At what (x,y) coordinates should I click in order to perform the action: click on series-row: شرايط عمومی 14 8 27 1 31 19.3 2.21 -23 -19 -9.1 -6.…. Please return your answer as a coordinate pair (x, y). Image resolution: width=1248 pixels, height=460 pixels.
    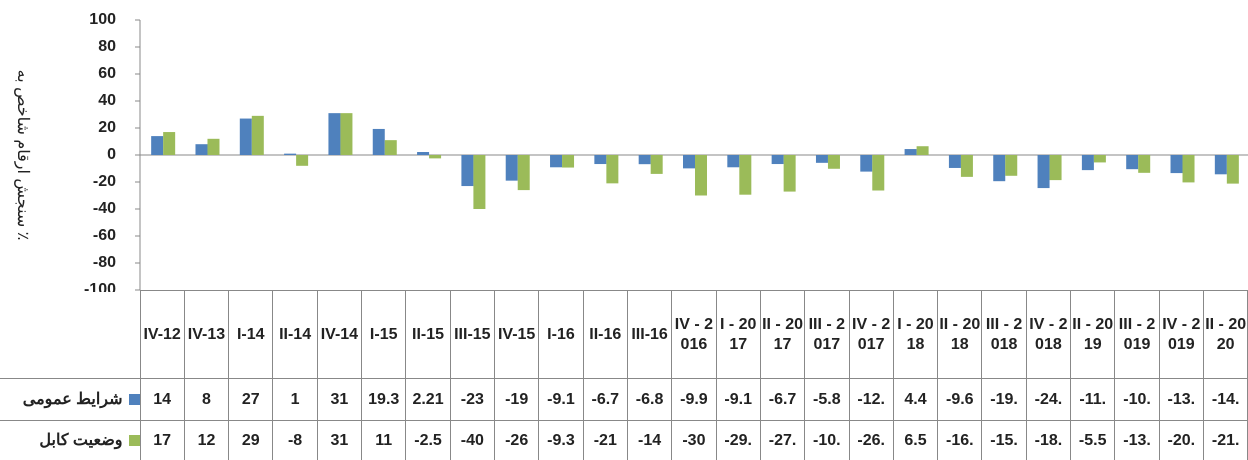
    Looking at the image, I should click on (624, 399).